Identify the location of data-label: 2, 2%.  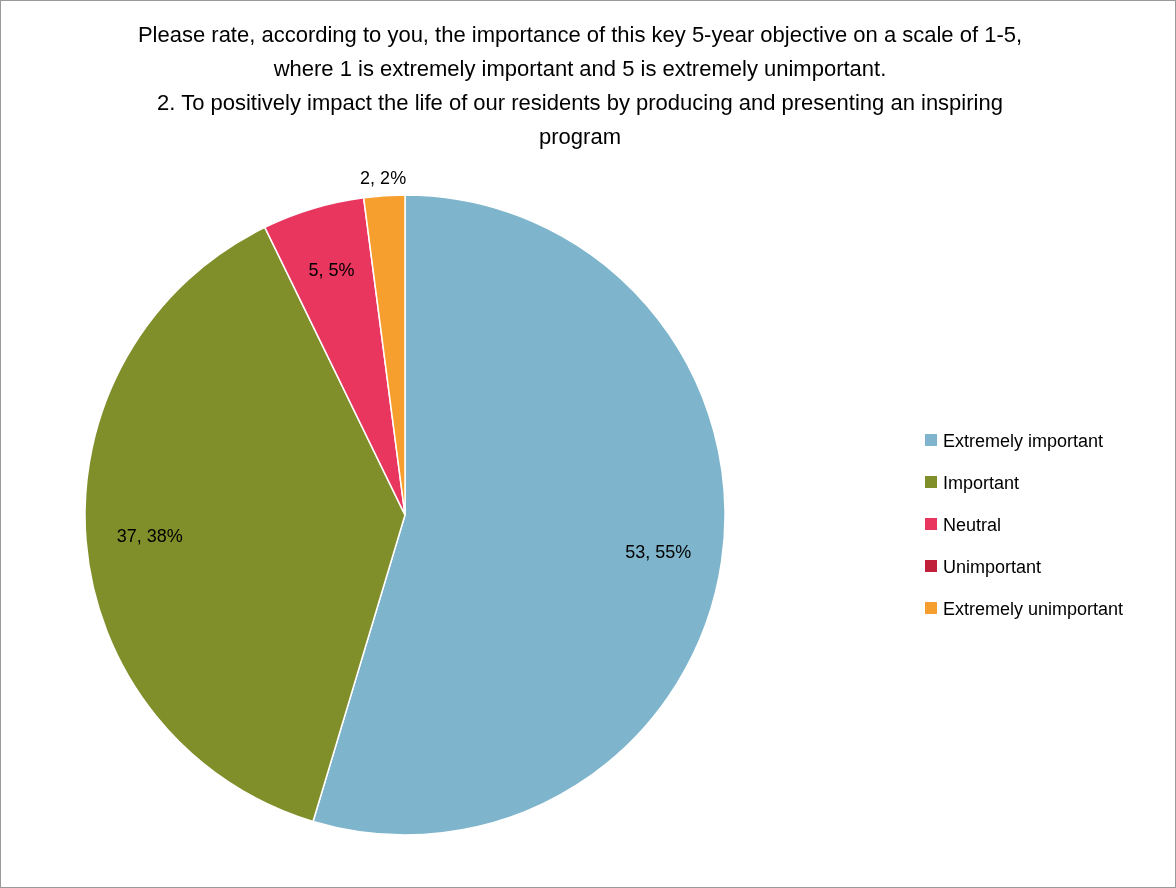
(383, 177).